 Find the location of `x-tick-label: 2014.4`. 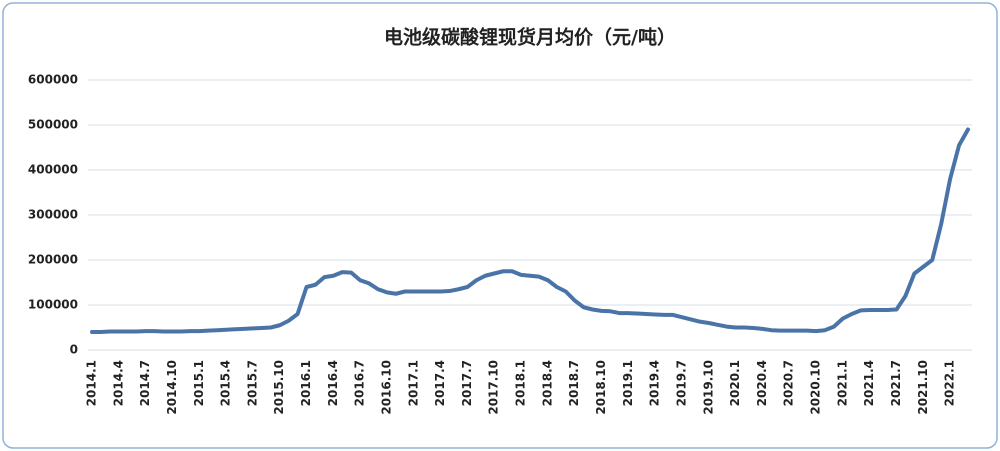

x-tick-label: 2014.4 is located at coordinates (118, 383).